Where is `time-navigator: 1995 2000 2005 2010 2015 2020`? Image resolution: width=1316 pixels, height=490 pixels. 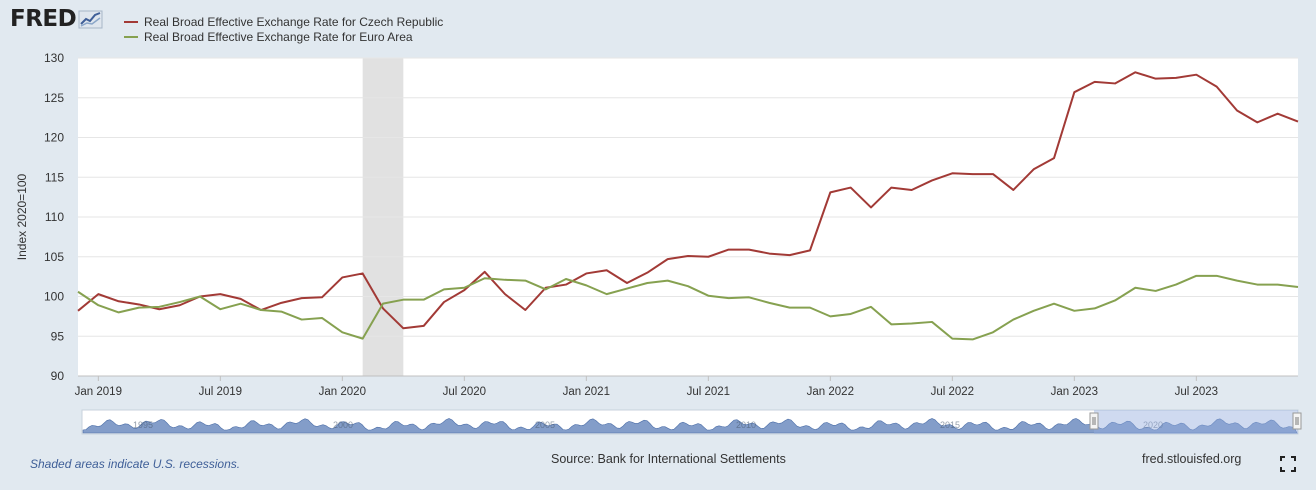 time-navigator: 1995 2000 2005 2010 2015 2020 is located at coordinates (691, 422).